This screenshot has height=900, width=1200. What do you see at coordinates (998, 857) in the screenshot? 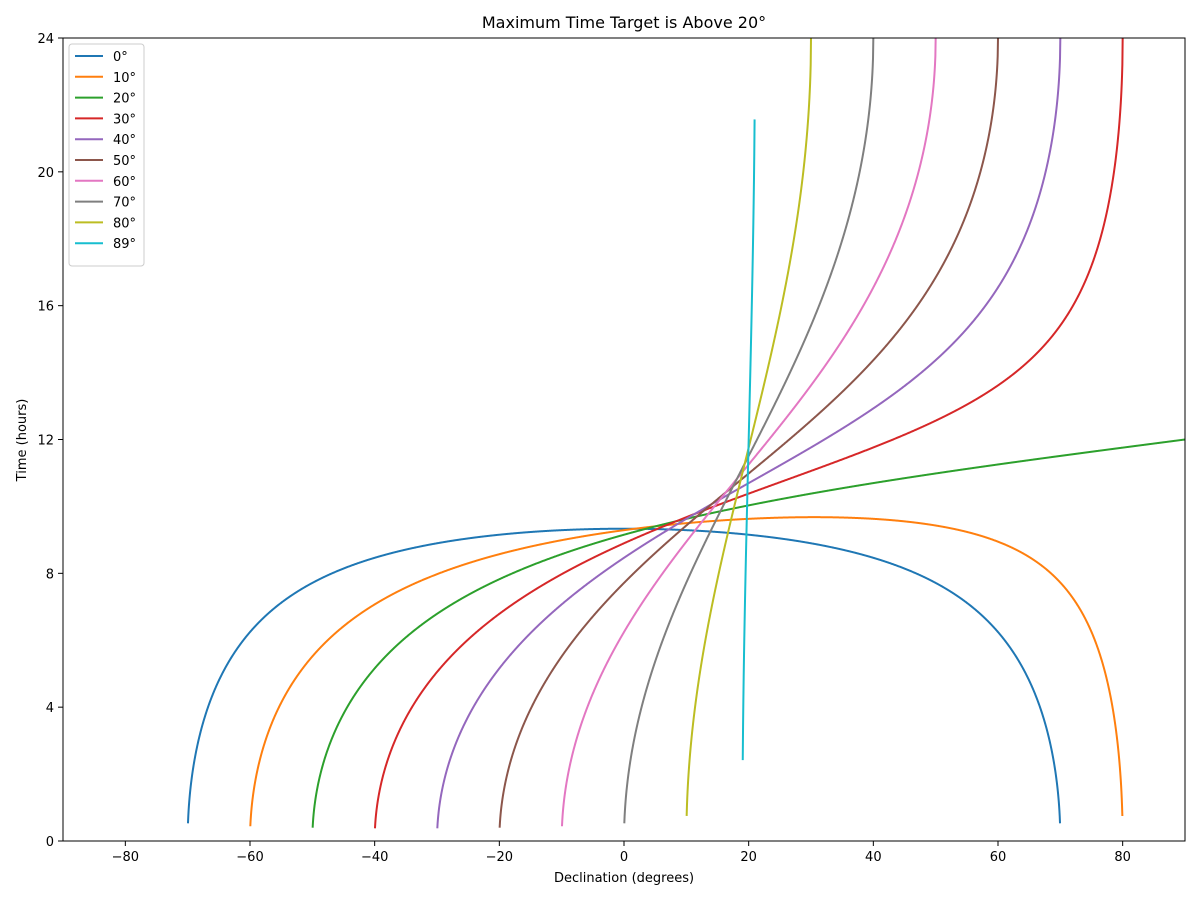
I see `x-tick-label-7: 60` at bounding box center [998, 857].